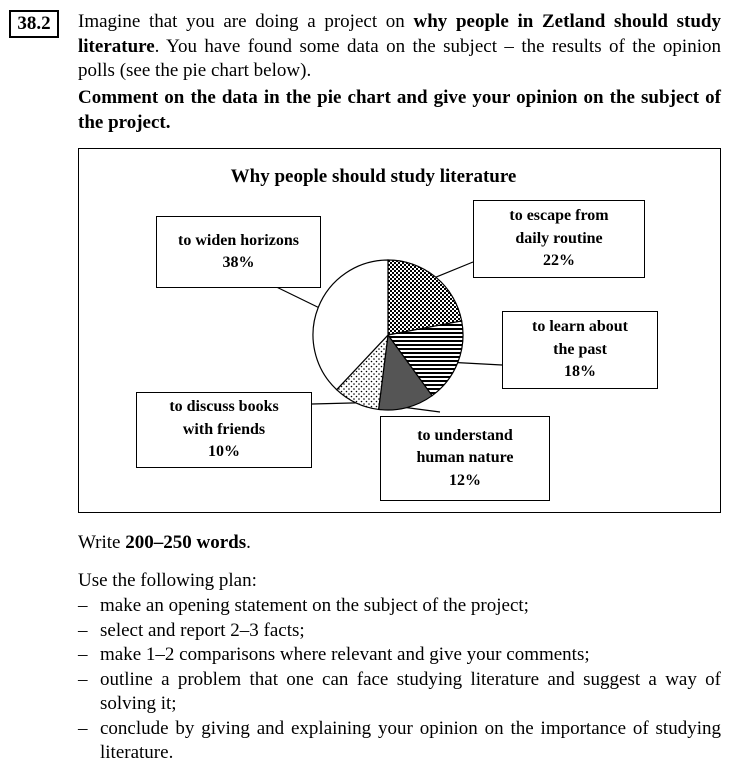 The height and width of the screenshot is (772, 747). I want to click on plan-item: – select and report 2–3 facts;, so click(191, 630).